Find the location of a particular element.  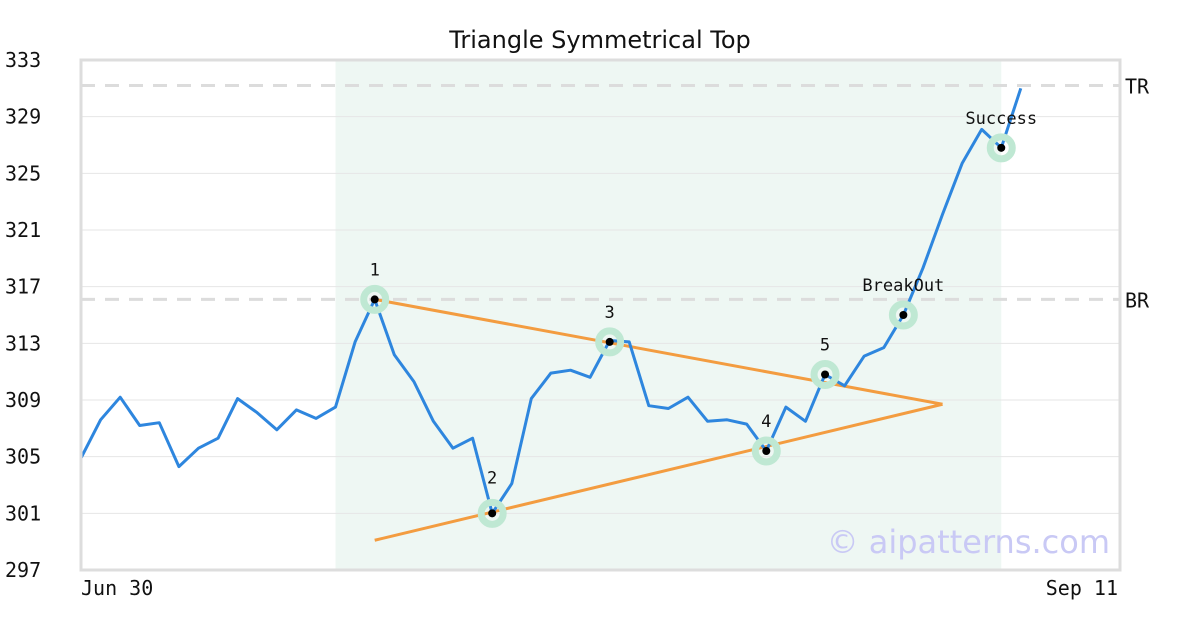

y-tick-label: 309 is located at coordinates (23, 400).